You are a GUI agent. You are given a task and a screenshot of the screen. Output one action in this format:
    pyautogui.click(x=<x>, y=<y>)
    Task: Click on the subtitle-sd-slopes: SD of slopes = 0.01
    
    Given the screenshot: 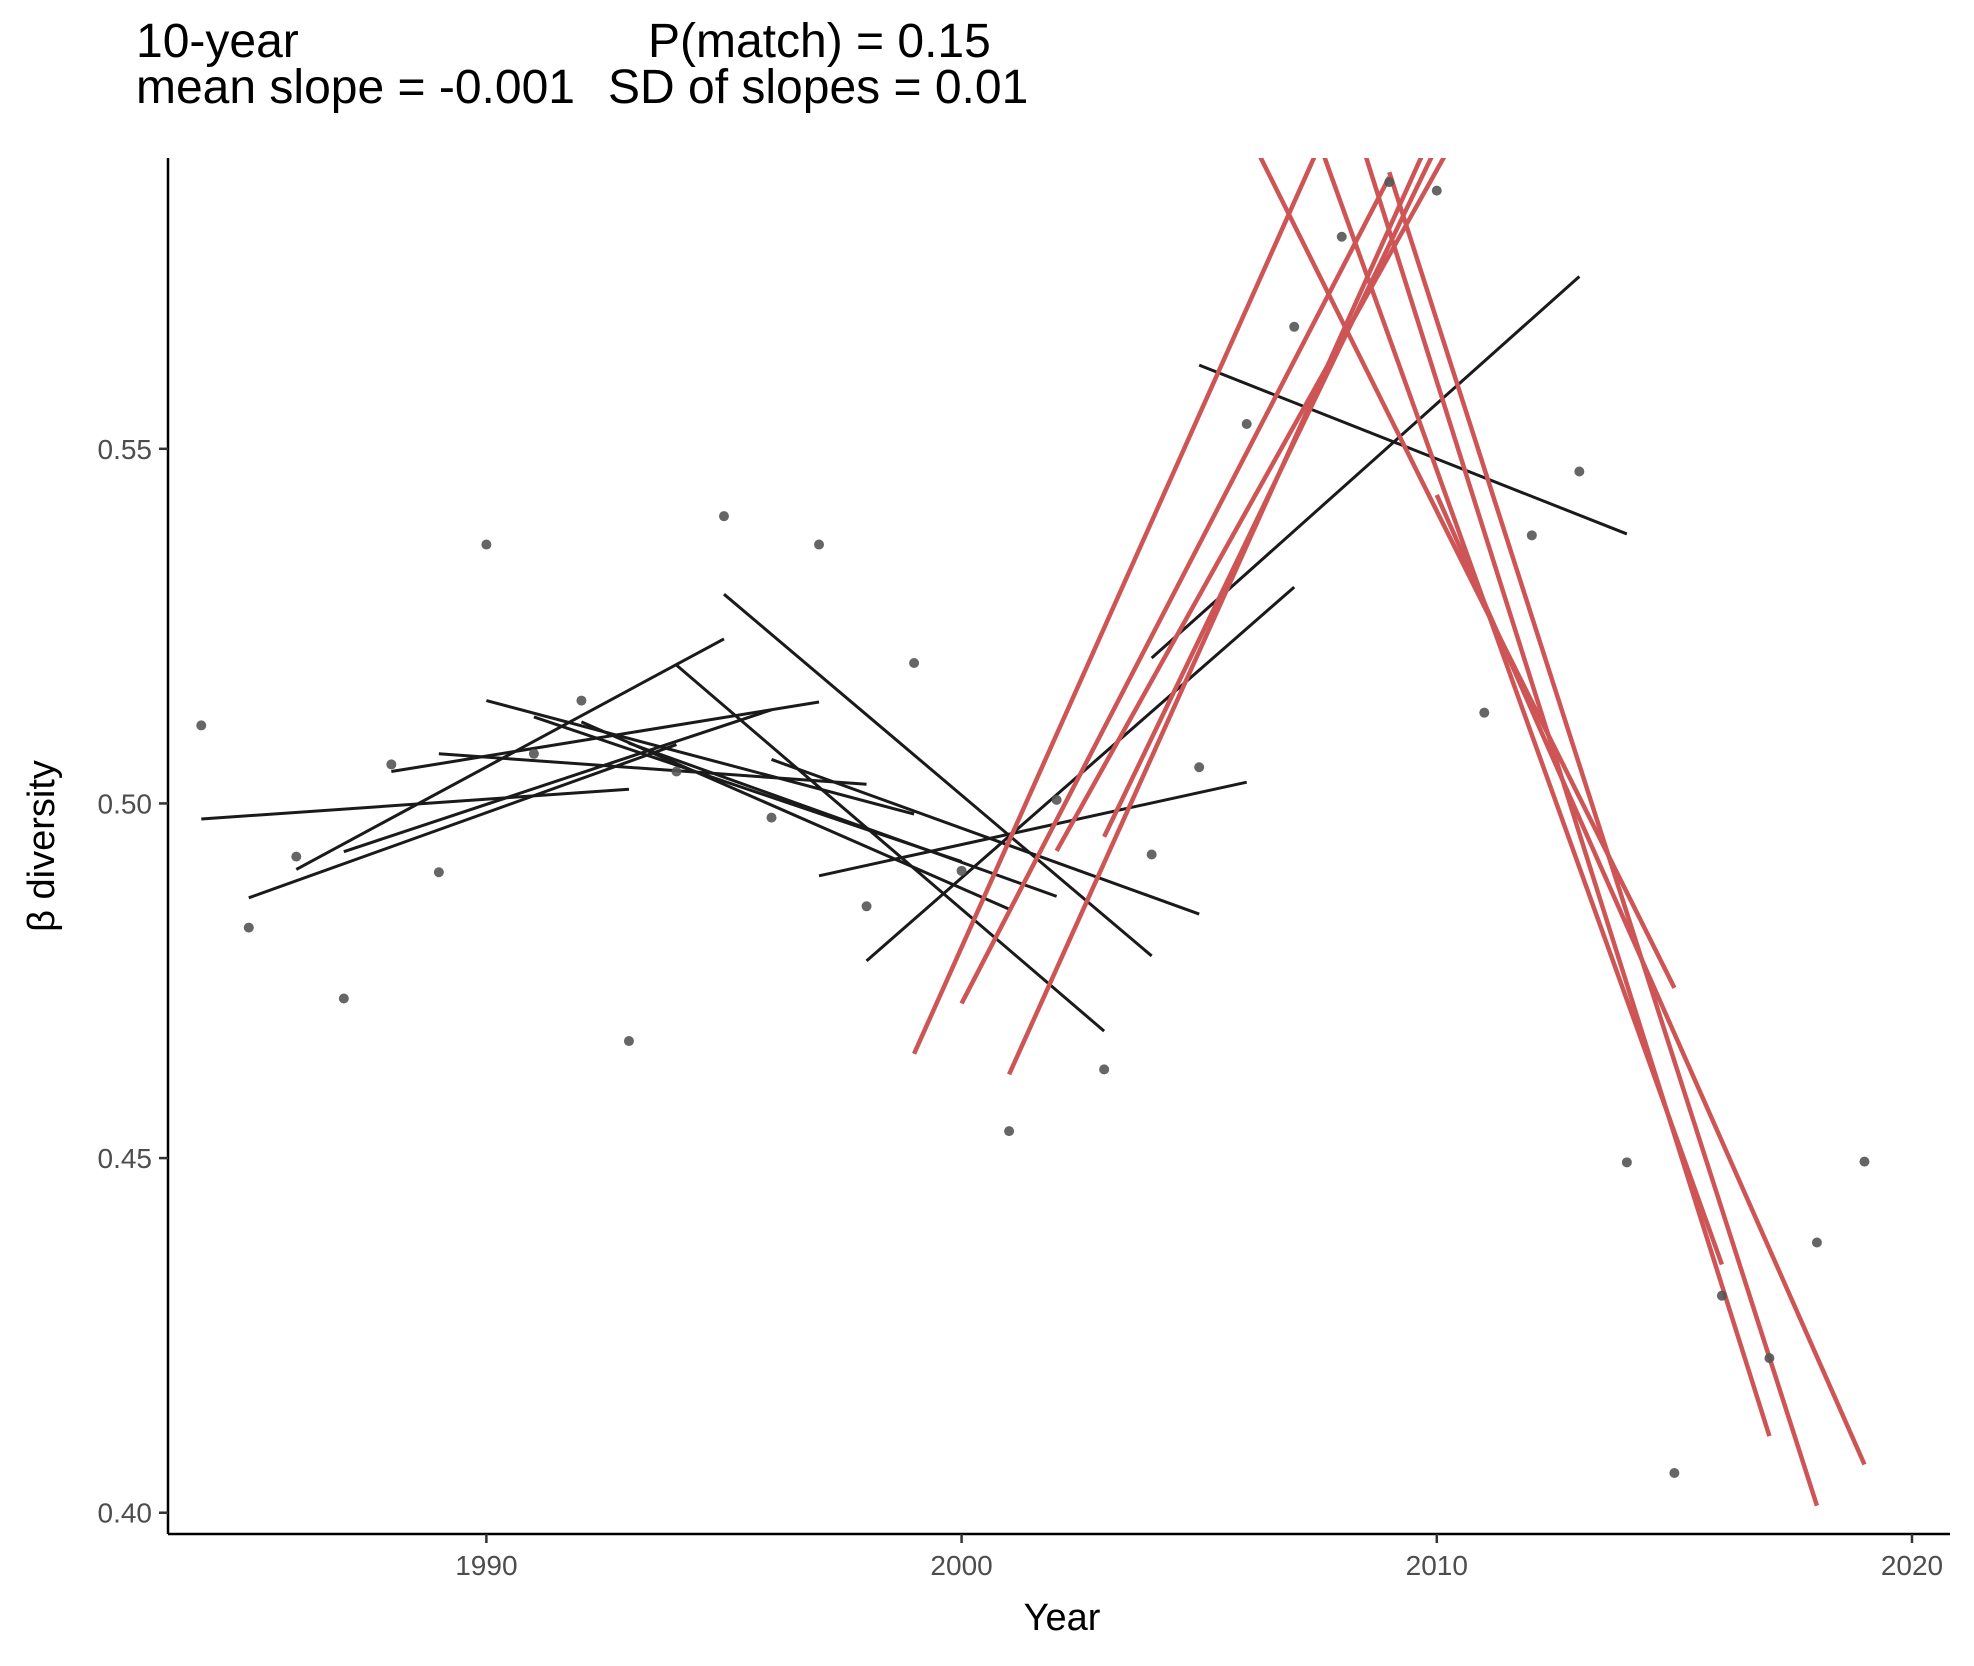 What is the action you would take?
    pyautogui.click(x=818, y=87)
    